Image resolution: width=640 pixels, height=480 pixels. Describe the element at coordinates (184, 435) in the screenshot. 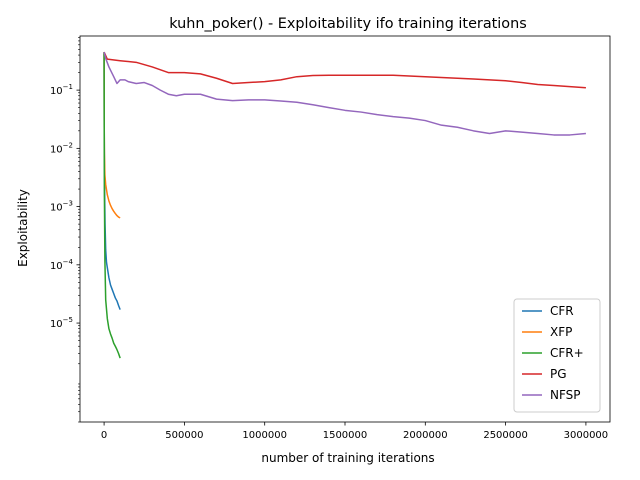

I see `x-tick-label: 500000` at that location.